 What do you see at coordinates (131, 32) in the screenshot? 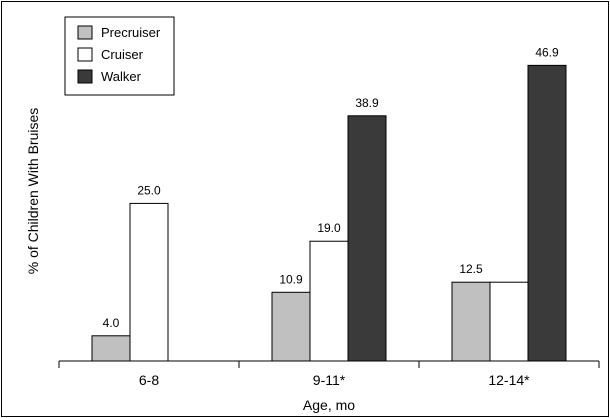
I see `legend-label-precruiser: Precruiser` at bounding box center [131, 32].